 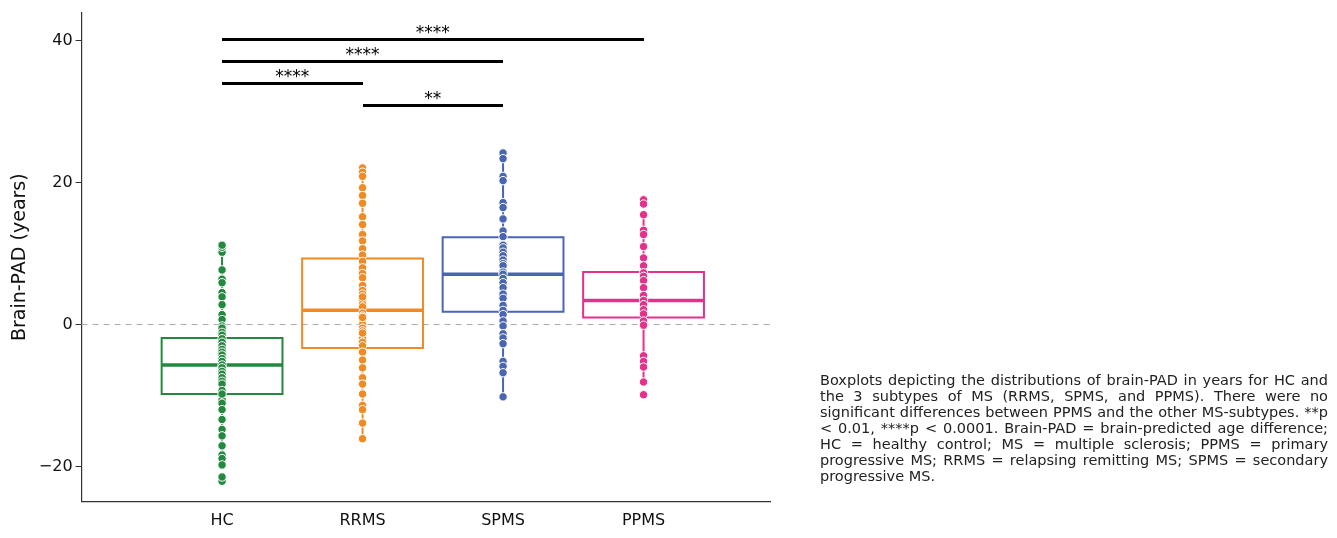 I want to click on y-tick-label: 40, so click(x=62, y=40).